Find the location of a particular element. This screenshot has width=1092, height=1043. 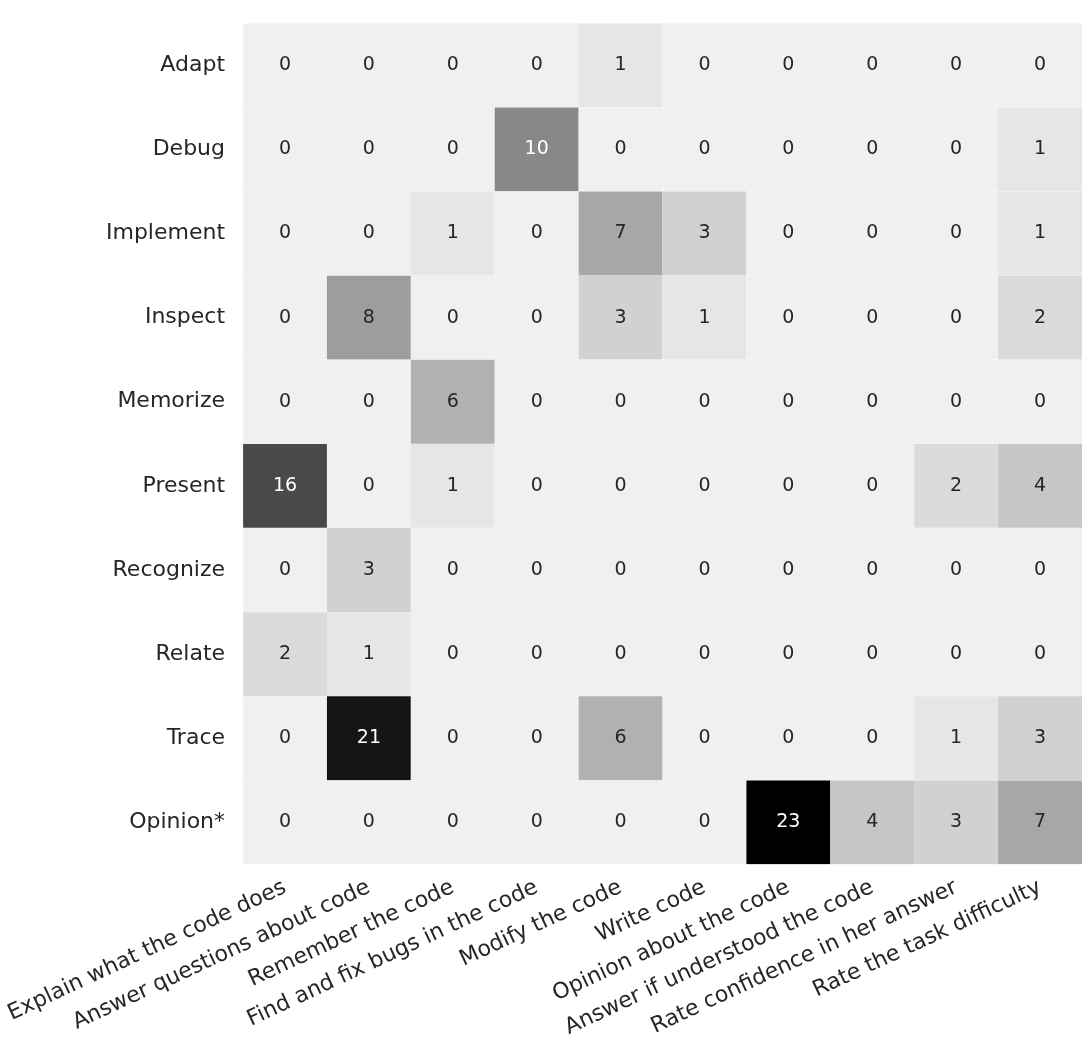

y-tick-label: Recognize is located at coordinates (169, 568).